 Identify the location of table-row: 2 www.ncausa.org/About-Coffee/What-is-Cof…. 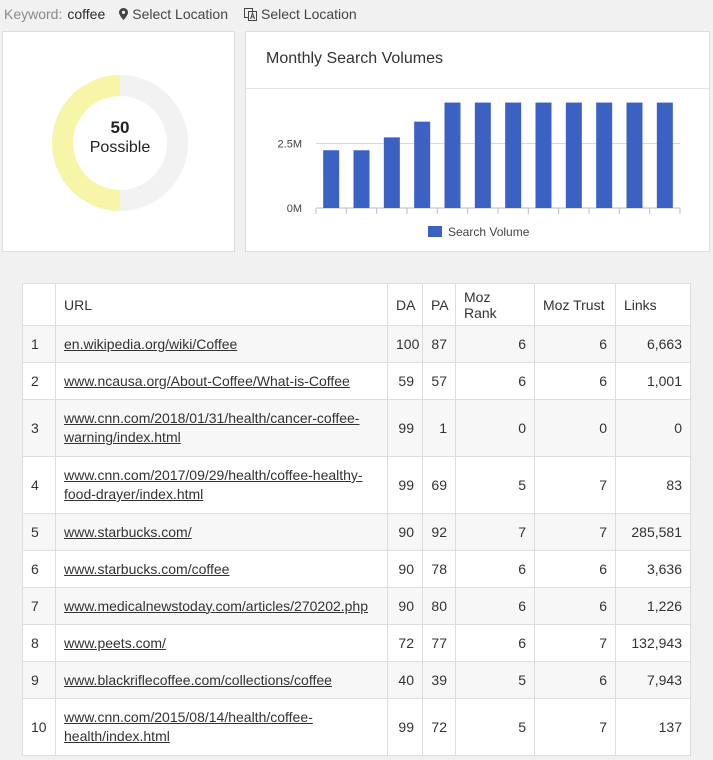
(356, 381).